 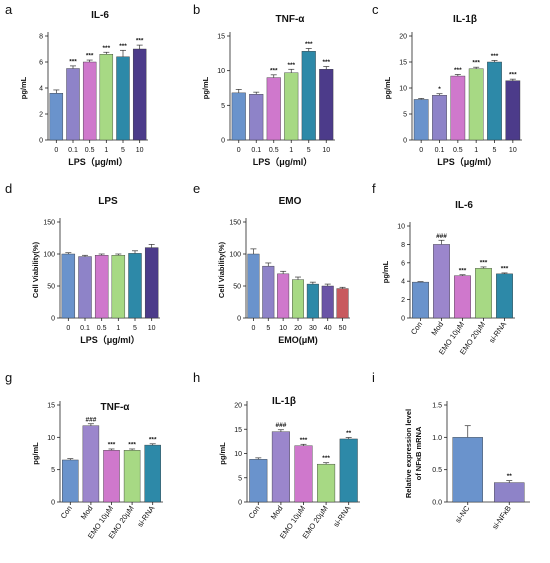 I want to click on y-tick-label: 1.5, so click(x=437, y=406).